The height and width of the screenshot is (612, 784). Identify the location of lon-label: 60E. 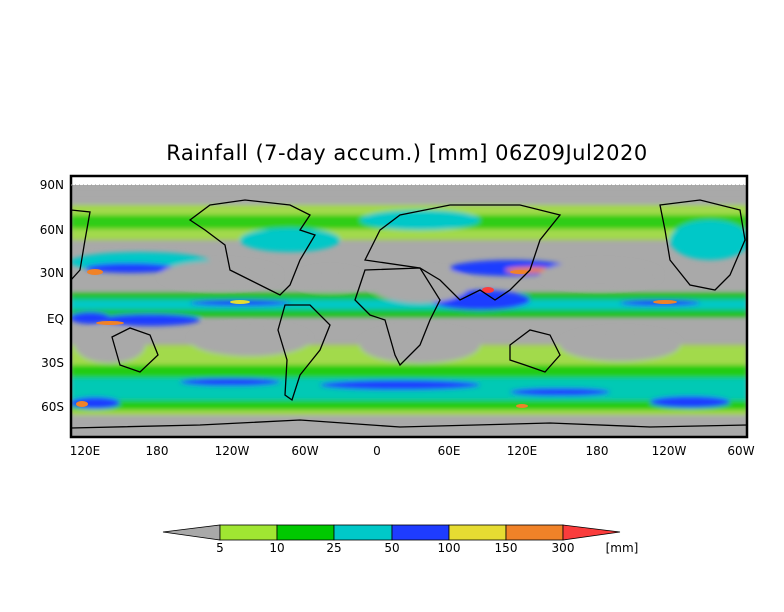
(449, 451).